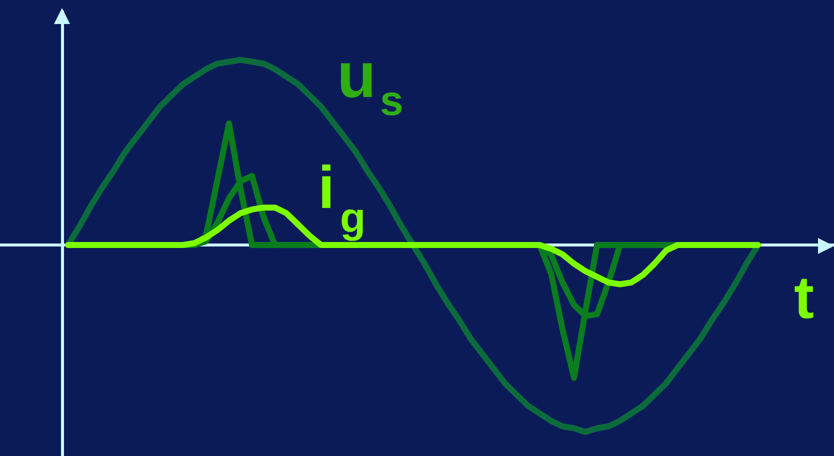 Image resolution: width=834 pixels, height=456 pixels. What do you see at coordinates (804, 297) in the screenshot?
I see `x-axis-title: t` at bounding box center [804, 297].